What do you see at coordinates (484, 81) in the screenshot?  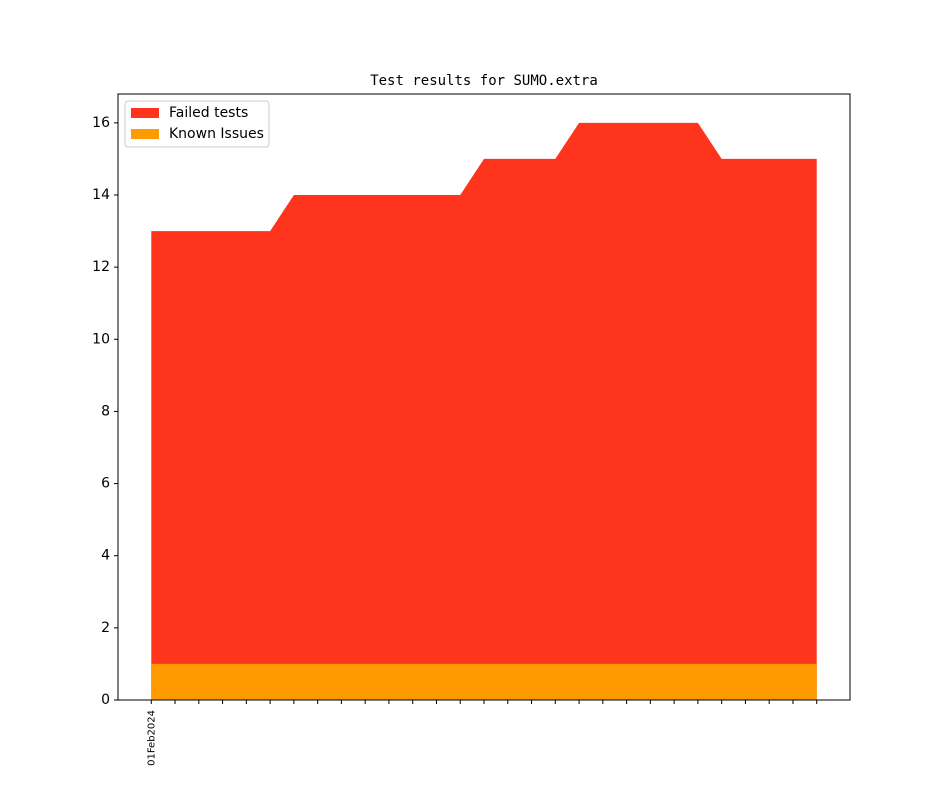 I see `chart-title: Test results for SUMO.extra` at bounding box center [484, 81].